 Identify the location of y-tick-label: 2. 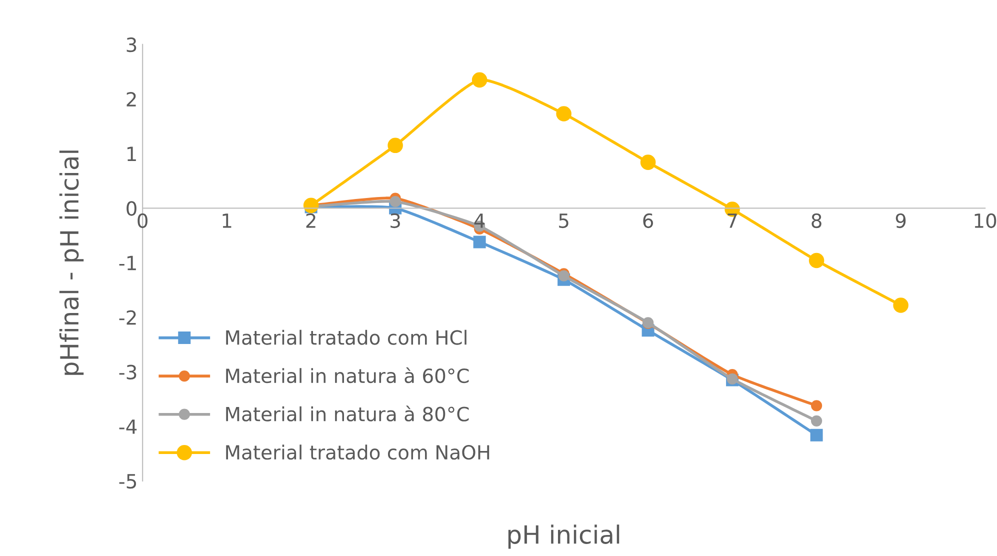
(131, 99).